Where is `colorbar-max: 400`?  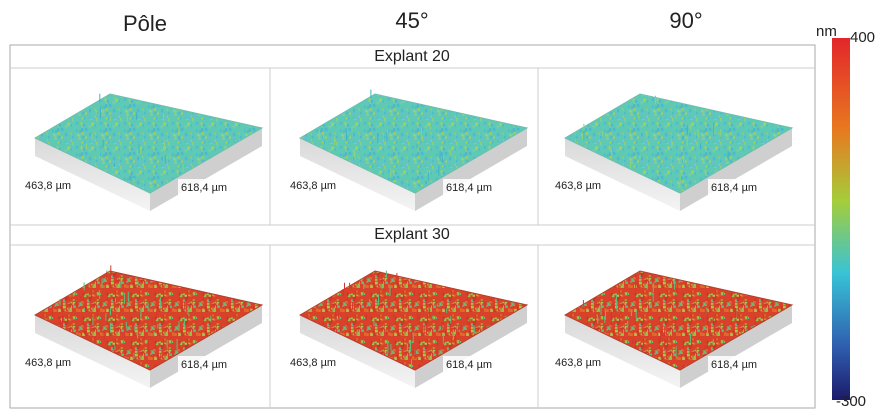 colorbar-max: 400 is located at coordinates (862, 37).